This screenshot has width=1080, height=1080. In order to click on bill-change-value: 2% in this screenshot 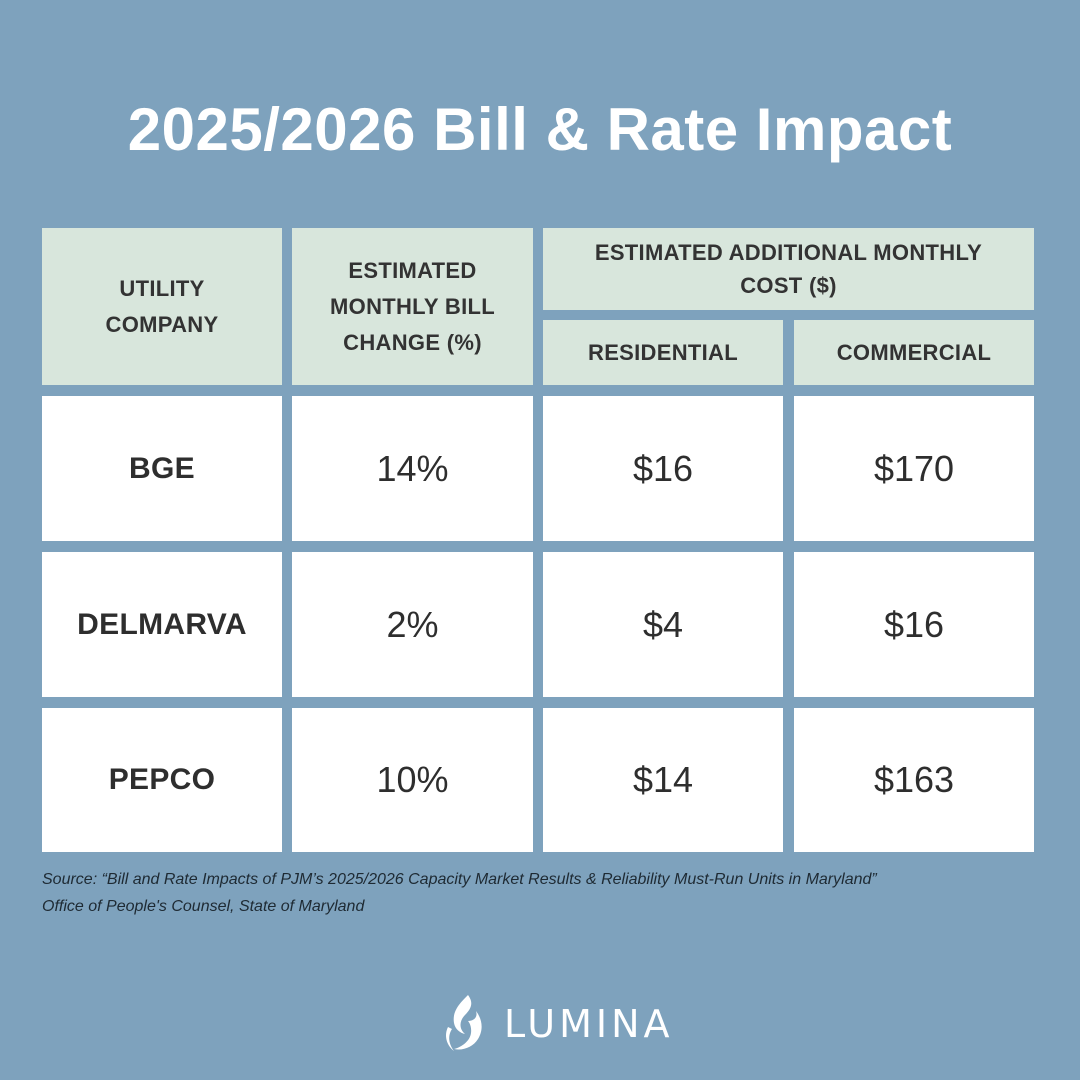, I will do `click(412, 624)`.